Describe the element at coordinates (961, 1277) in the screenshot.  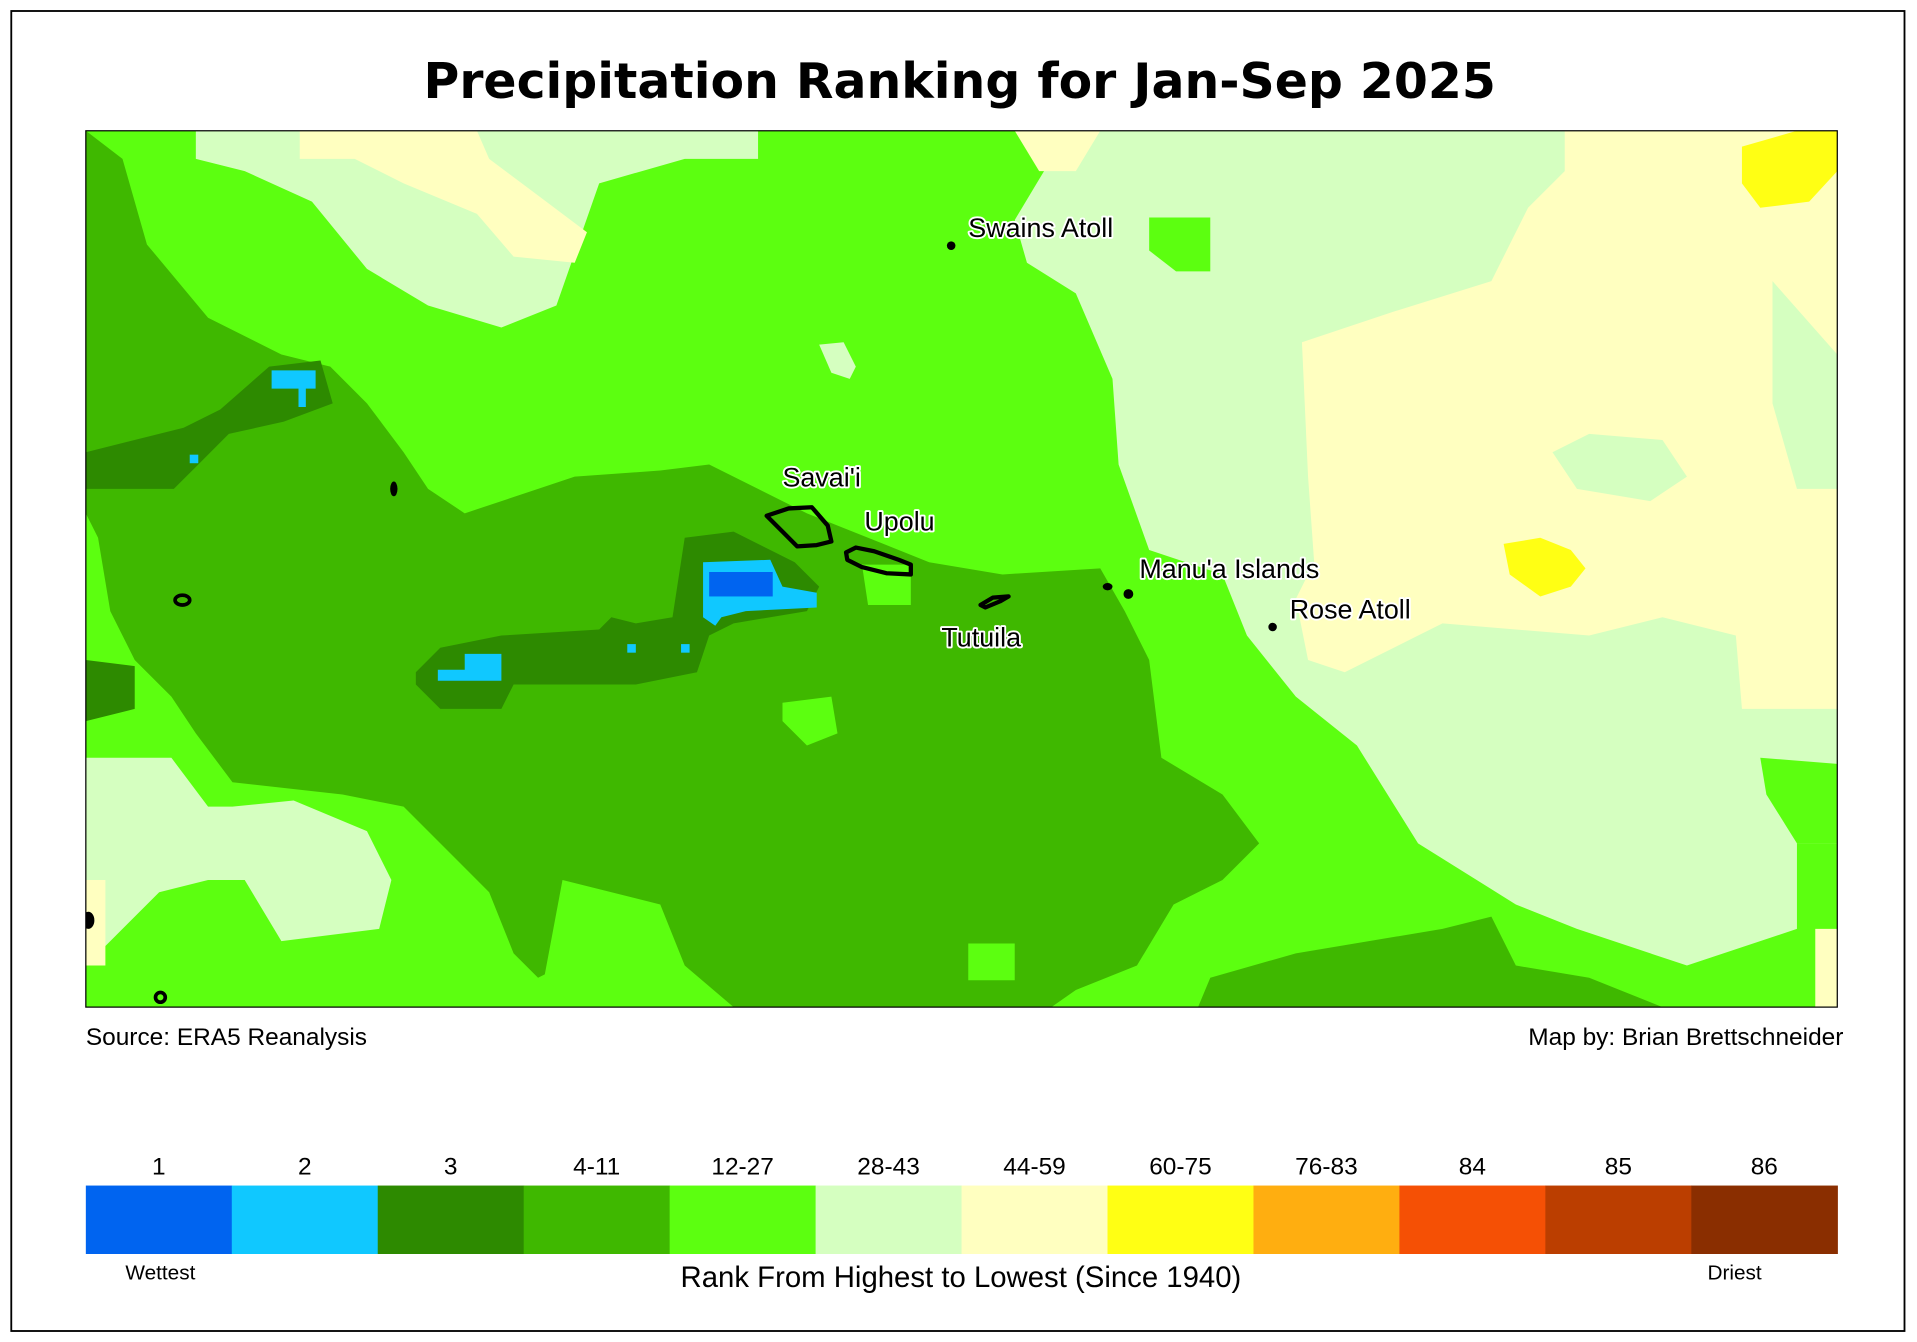
I see `legend-axis-label: Rank From Highest to Lowest (Since 1940)` at that location.